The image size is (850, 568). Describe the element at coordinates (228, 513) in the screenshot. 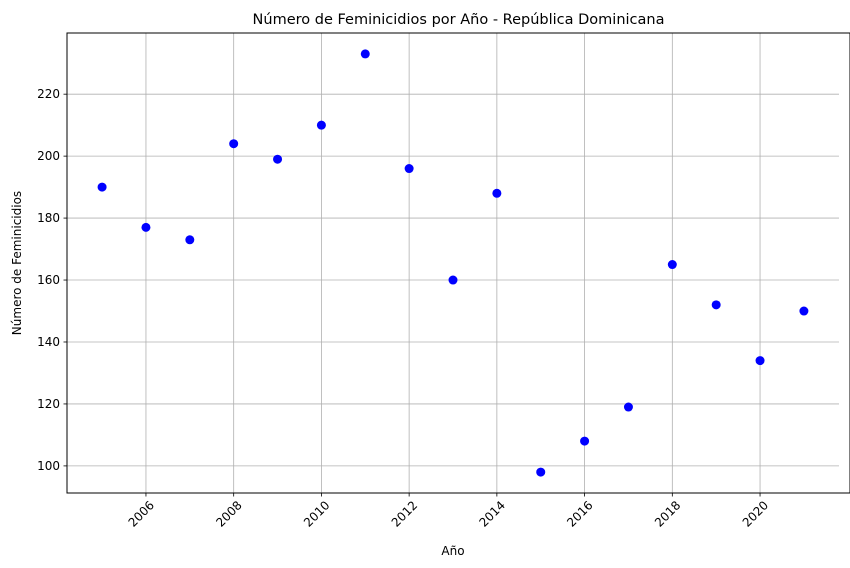

I see `x-tick-label: 2008` at that location.